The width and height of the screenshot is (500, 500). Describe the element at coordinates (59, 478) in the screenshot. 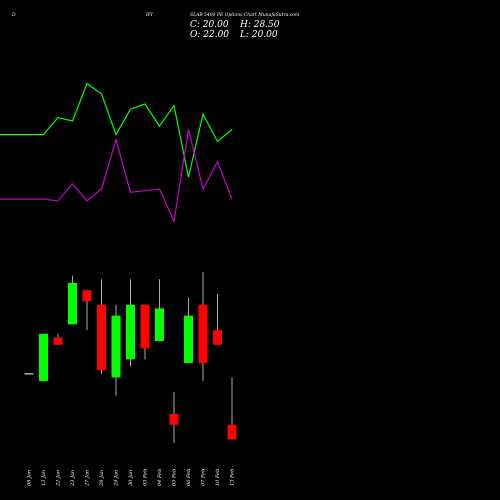

I see `x-tick-label: 22 Jan` at that location.